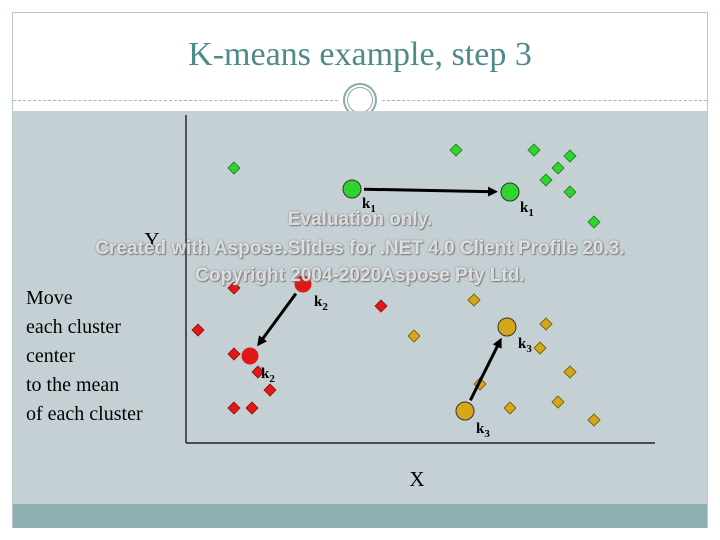 This screenshot has height=540, width=720. Describe the element at coordinates (544, 100) in the screenshot. I see `title-divider-right` at that location.